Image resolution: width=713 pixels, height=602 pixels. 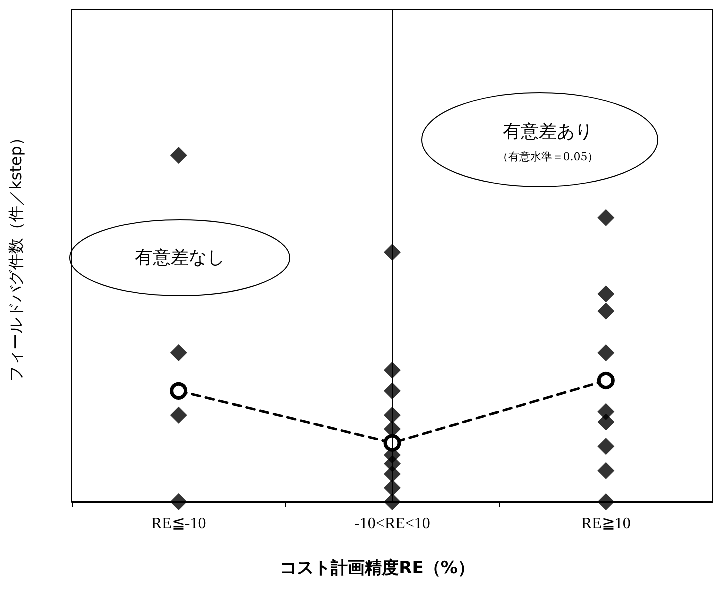 I want to click on x-tick-label: -10<RE<10, so click(x=392, y=524).